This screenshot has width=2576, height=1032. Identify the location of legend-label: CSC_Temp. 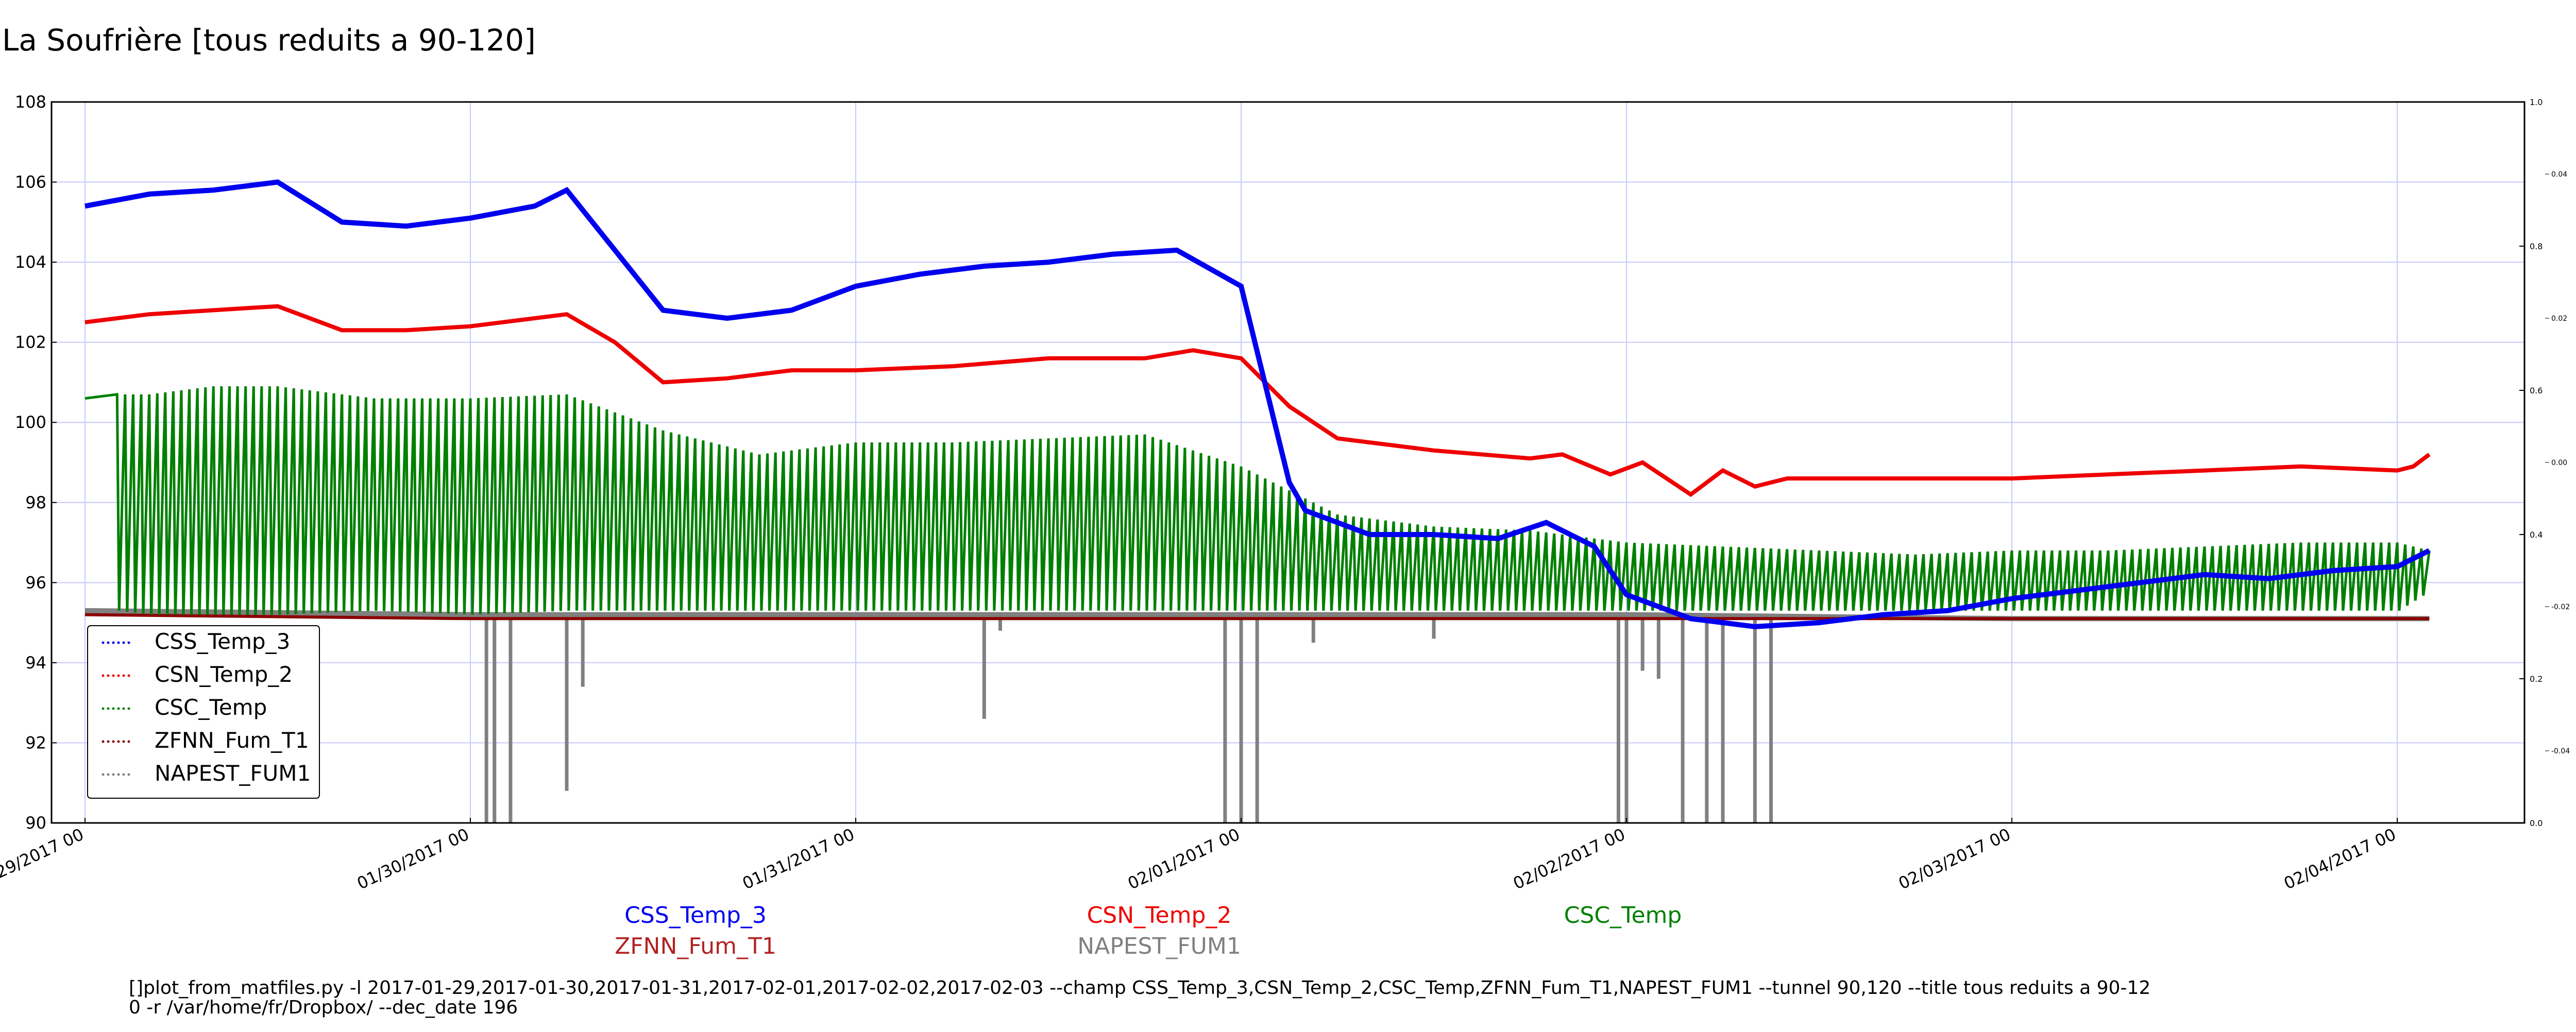
(211, 707).